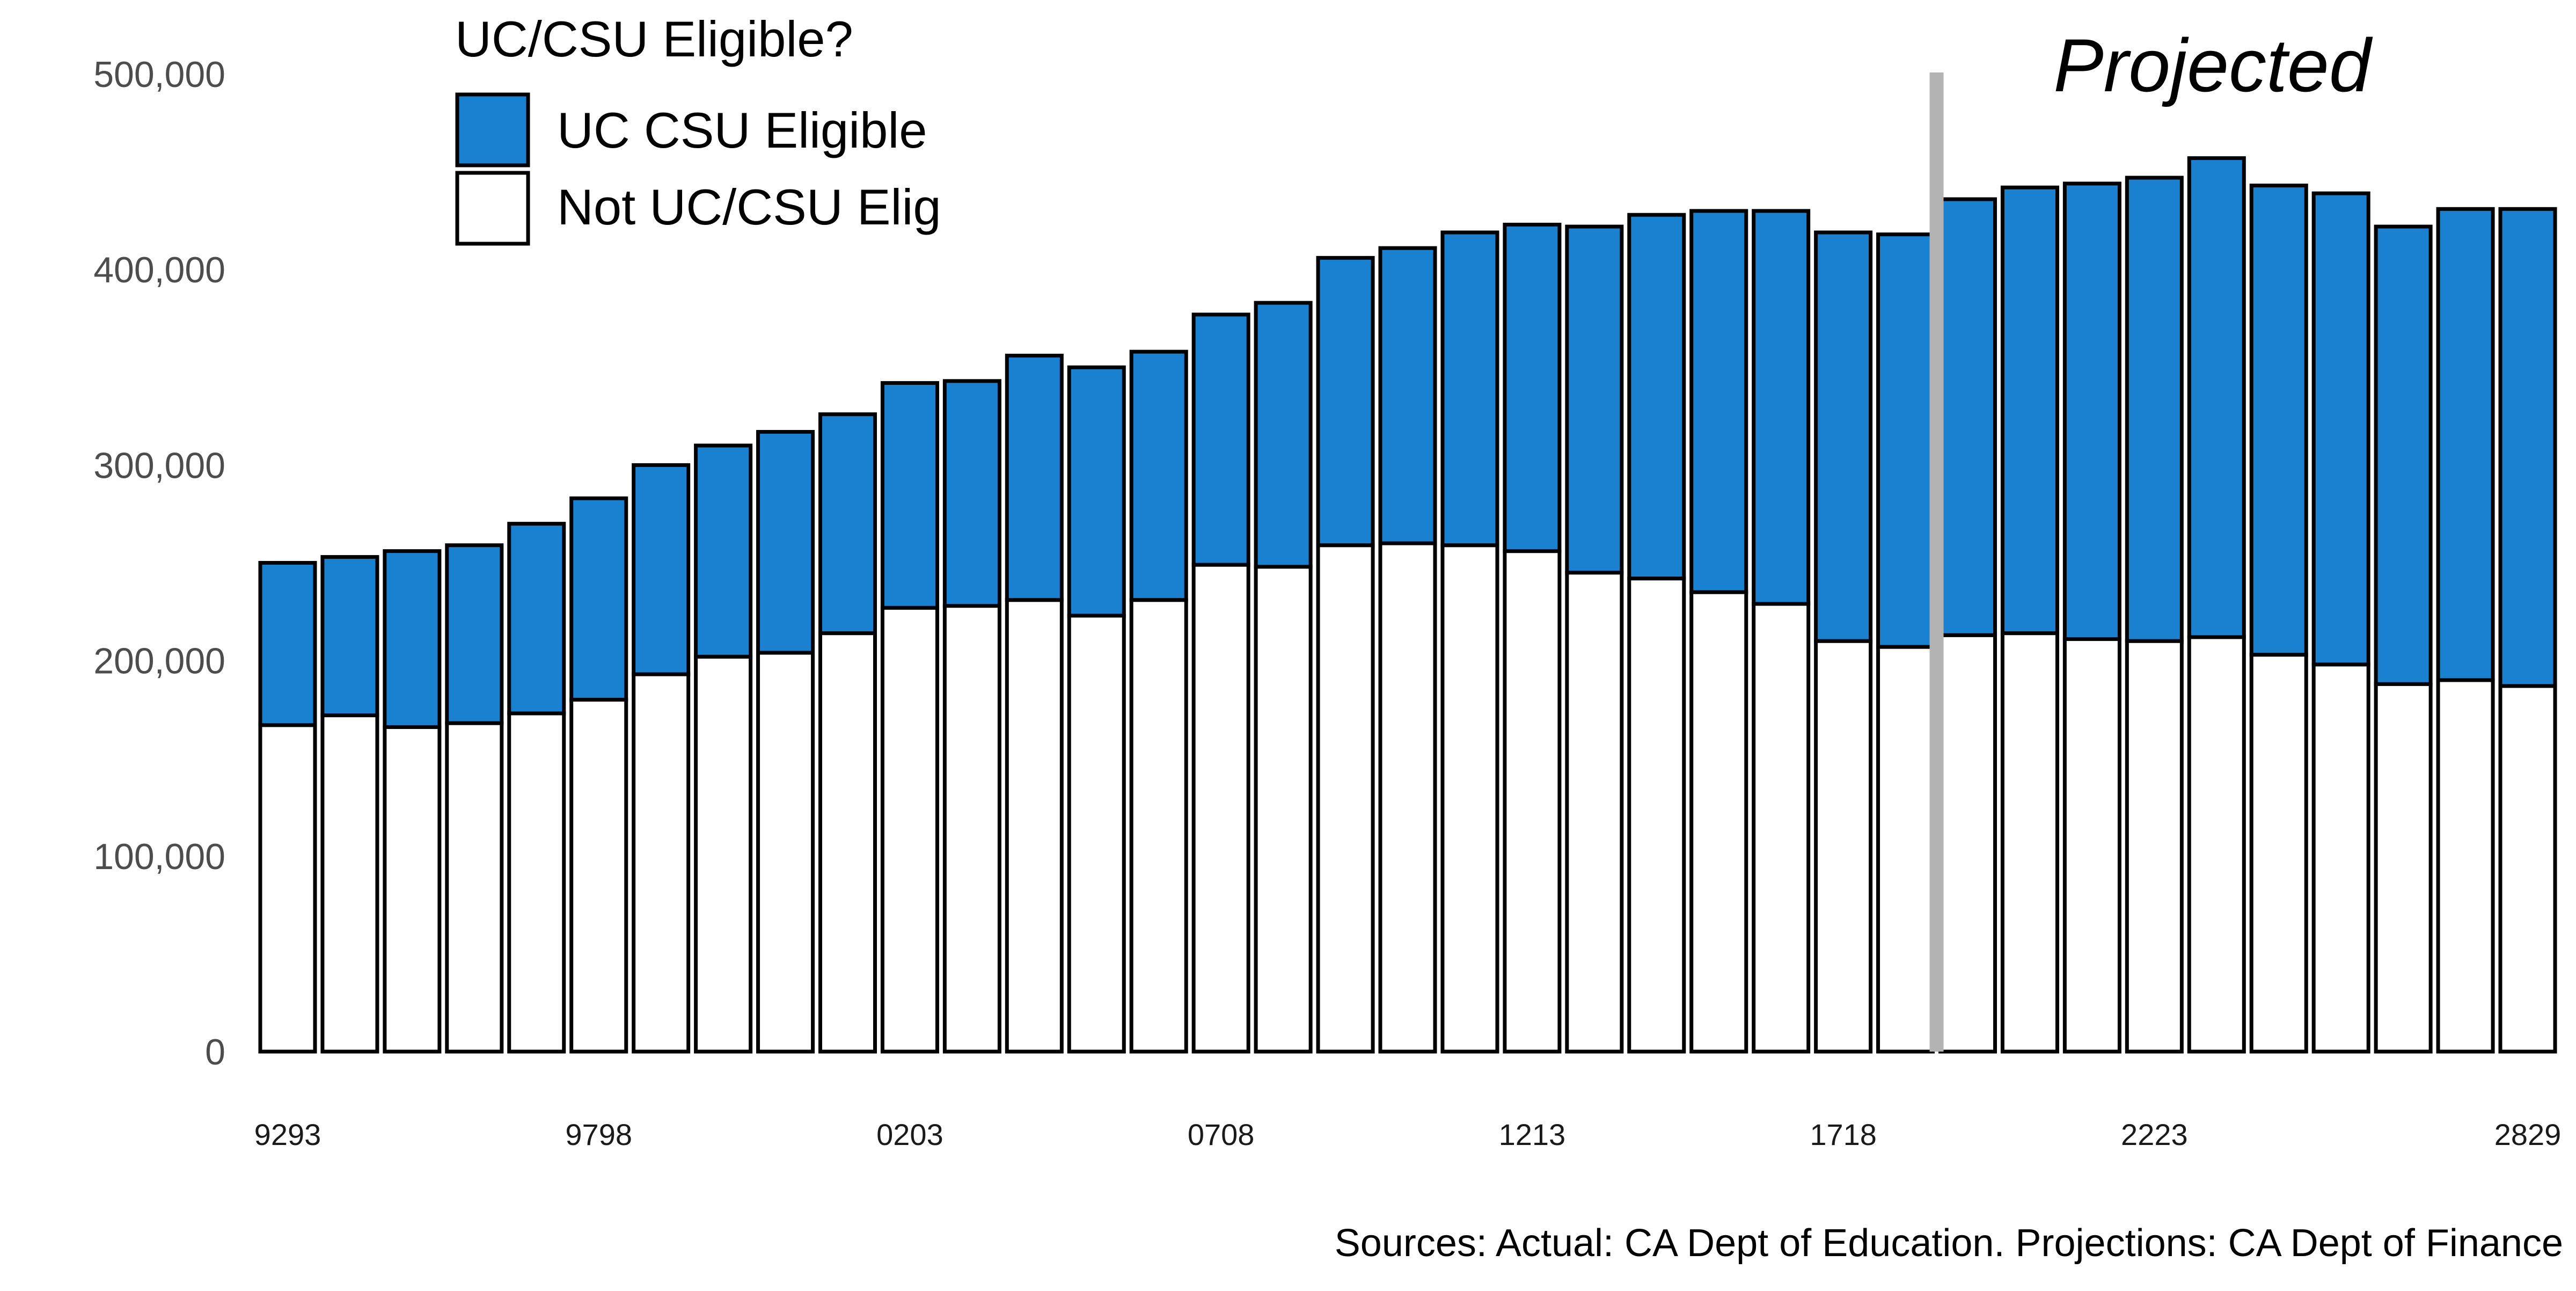 This screenshot has height=1291, width=2576. I want to click on legend-swatch-not-uc-csu-elig, so click(492, 208).